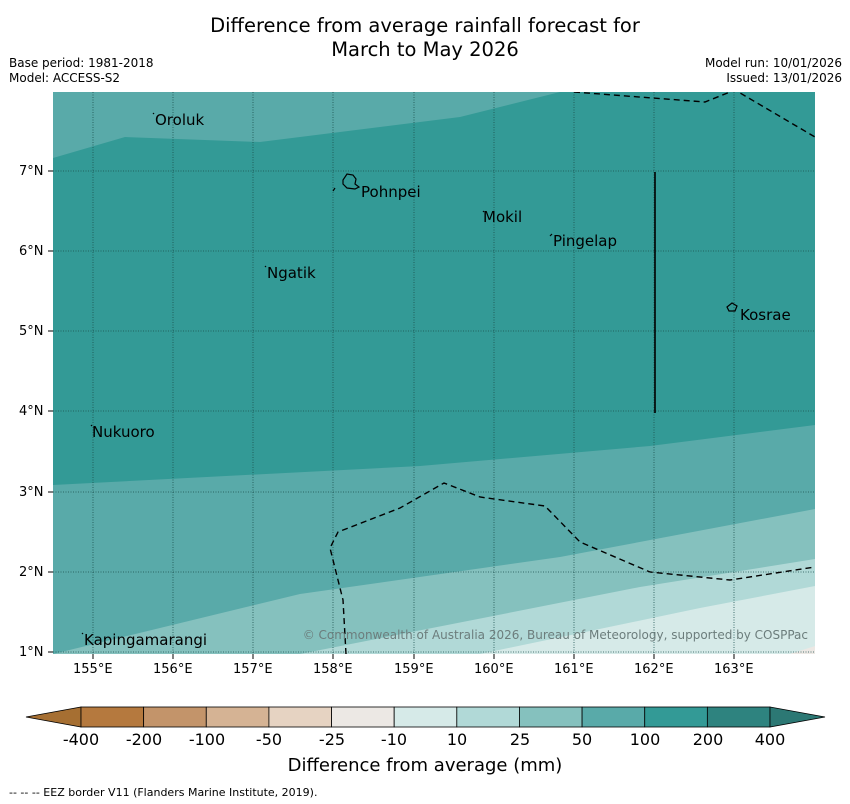  I want to click on lat-label: 6°N, so click(31, 251).